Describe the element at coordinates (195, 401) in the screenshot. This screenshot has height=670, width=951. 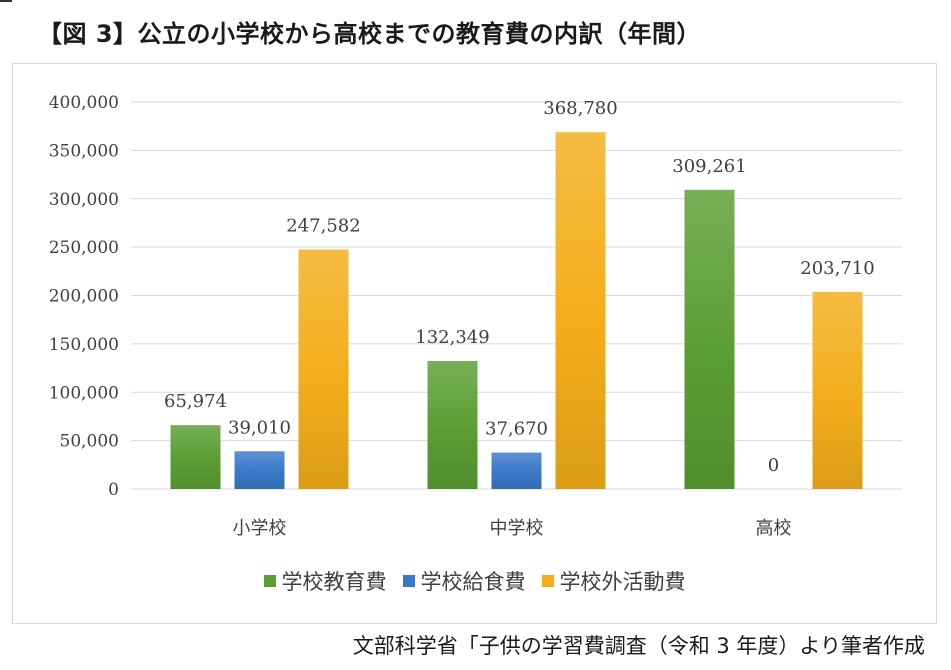
I see `data-label: 65,974` at that location.